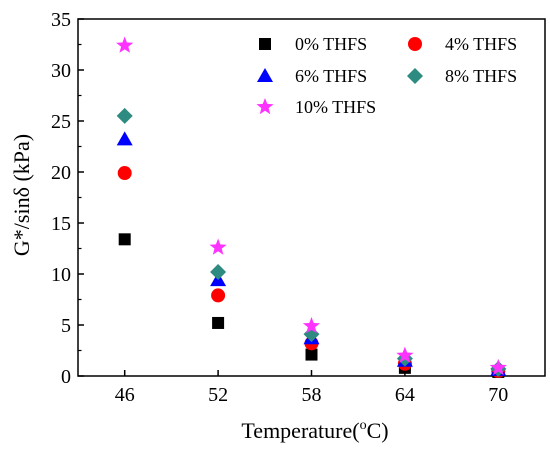 The image size is (550, 451). I want to click on legend-label: 4% THFS, so click(481, 44).